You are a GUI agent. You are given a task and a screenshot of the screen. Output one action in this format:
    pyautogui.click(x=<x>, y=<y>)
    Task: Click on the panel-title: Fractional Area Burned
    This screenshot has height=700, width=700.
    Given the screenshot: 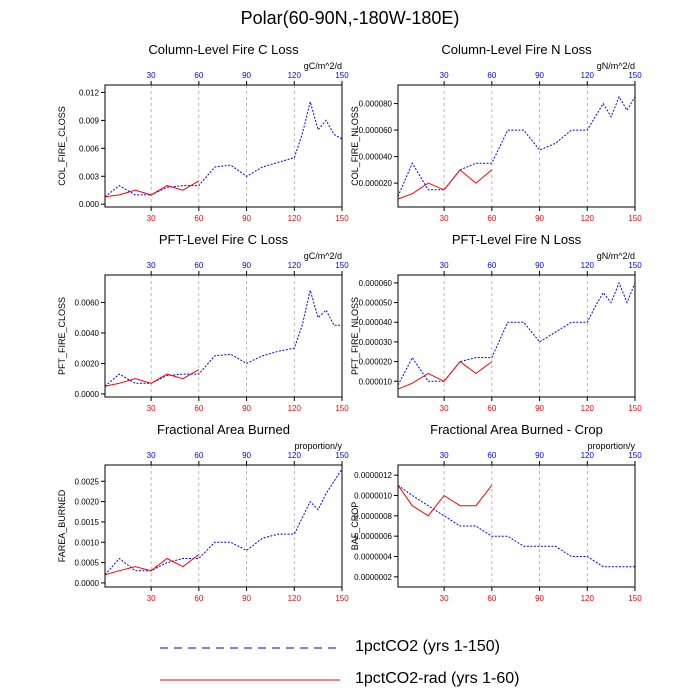 What is the action you would take?
    pyautogui.click(x=223, y=429)
    